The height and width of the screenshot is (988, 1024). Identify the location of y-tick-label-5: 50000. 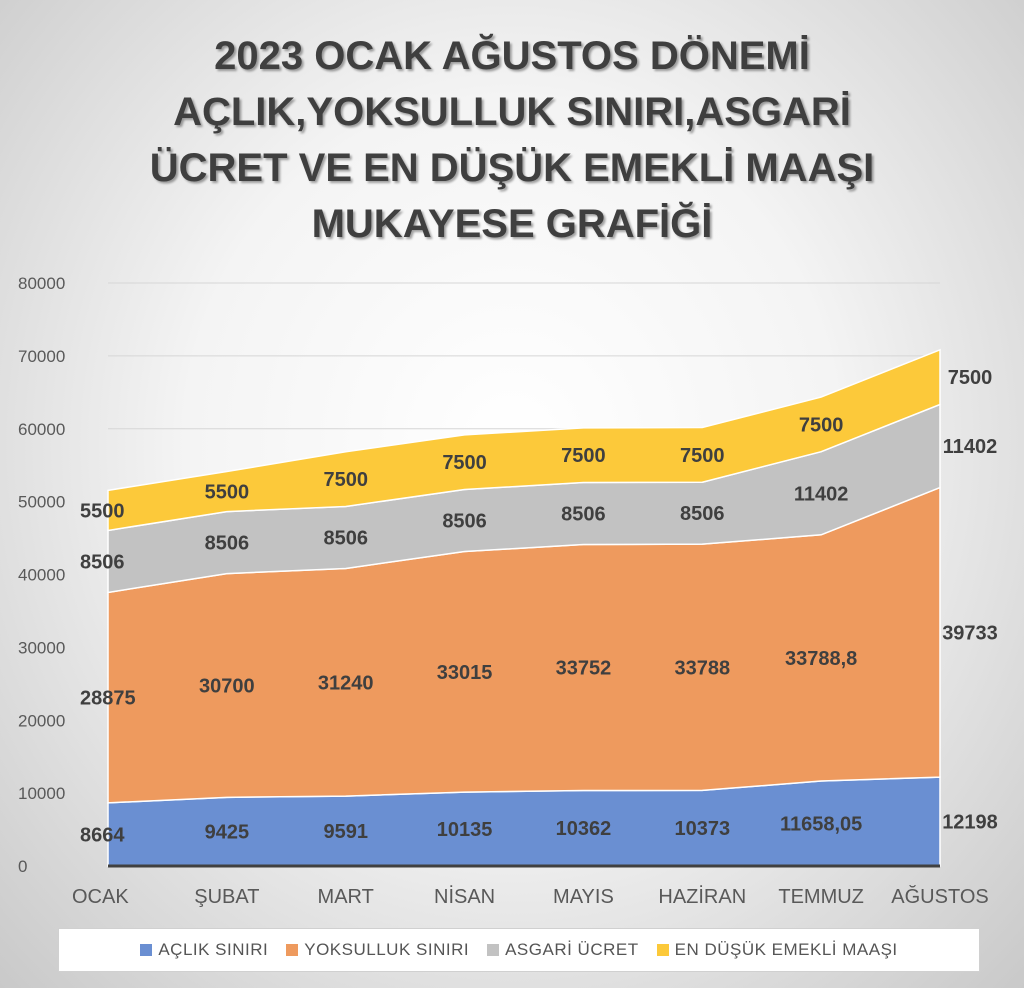
(41, 502).